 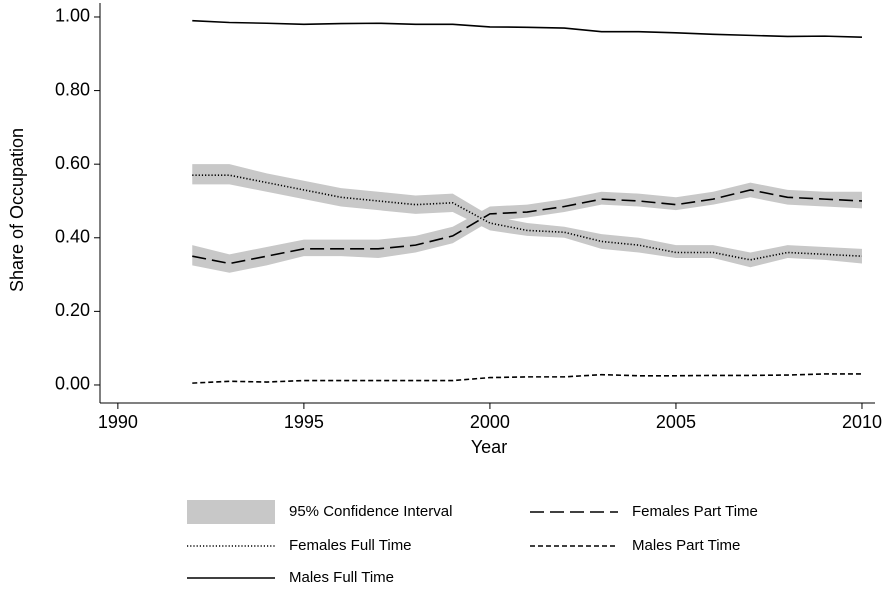 I want to click on x-tick-label: 1990, so click(x=118, y=422).